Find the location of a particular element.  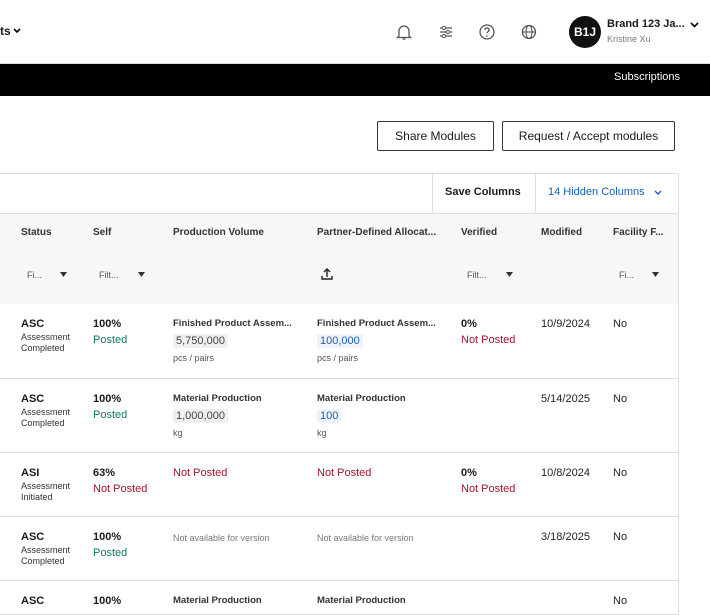

bell-icon is located at coordinates (404, 32).